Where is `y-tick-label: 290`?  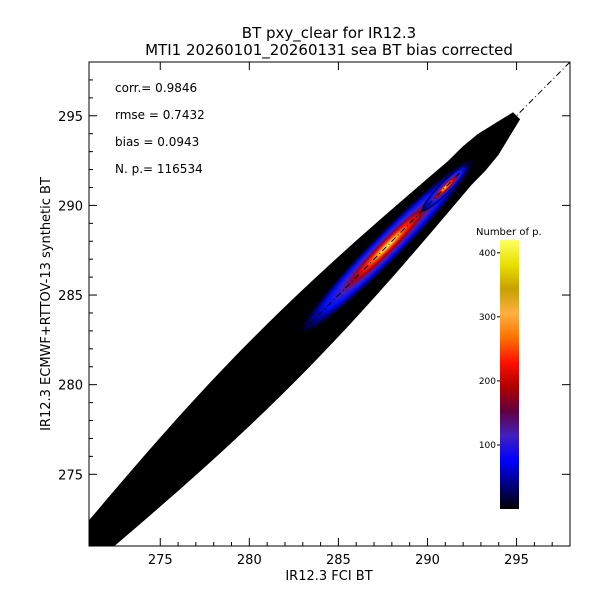
y-tick-label: 290 is located at coordinates (70, 206).